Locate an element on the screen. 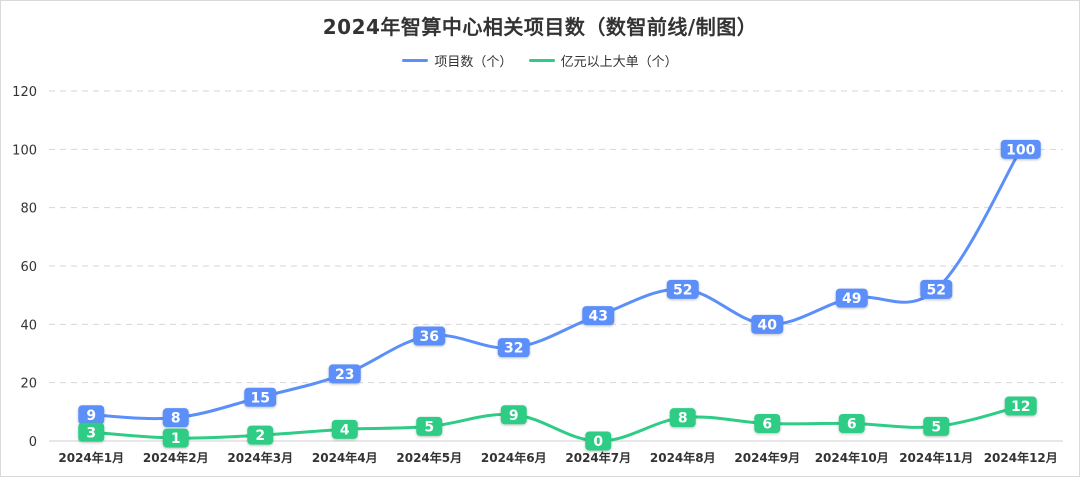  data-label-text: 8 is located at coordinates (176, 419).